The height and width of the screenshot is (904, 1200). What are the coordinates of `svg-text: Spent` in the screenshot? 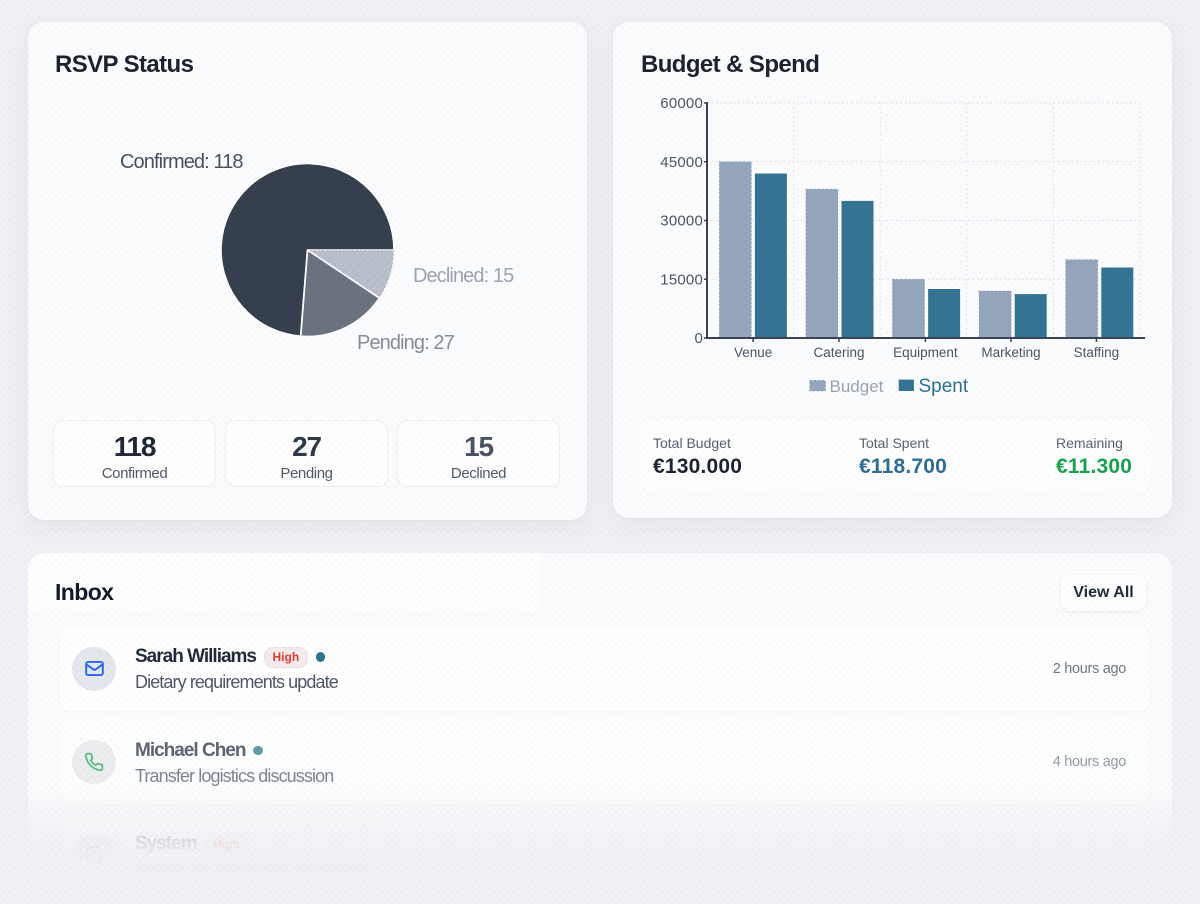 It's located at (944, 386).